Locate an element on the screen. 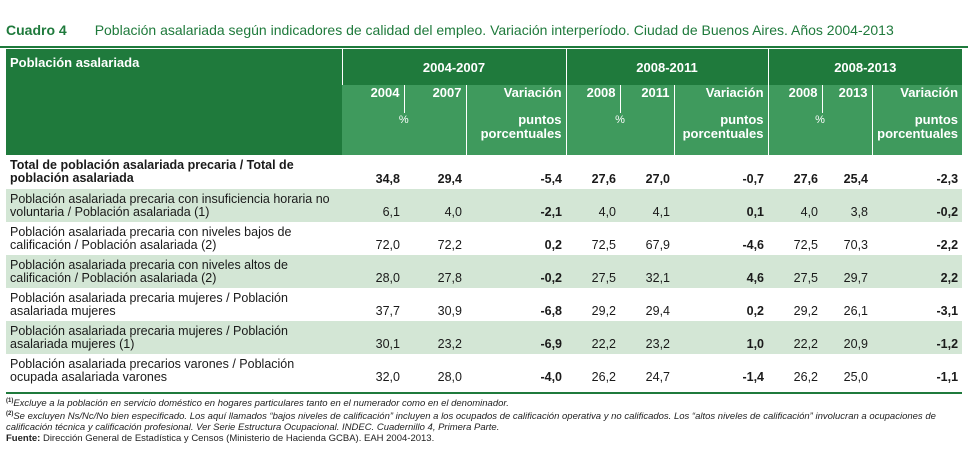 The image size is (968, 473). variation-cell: -1,4 is located at coordinates (753, 377).